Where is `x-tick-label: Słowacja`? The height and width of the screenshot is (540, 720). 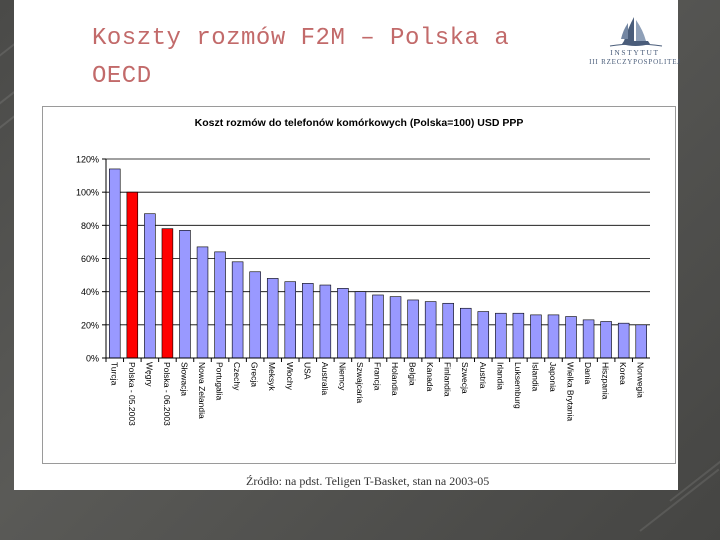
x-tick-label: Słowacja is located at coordinates (184, 379).